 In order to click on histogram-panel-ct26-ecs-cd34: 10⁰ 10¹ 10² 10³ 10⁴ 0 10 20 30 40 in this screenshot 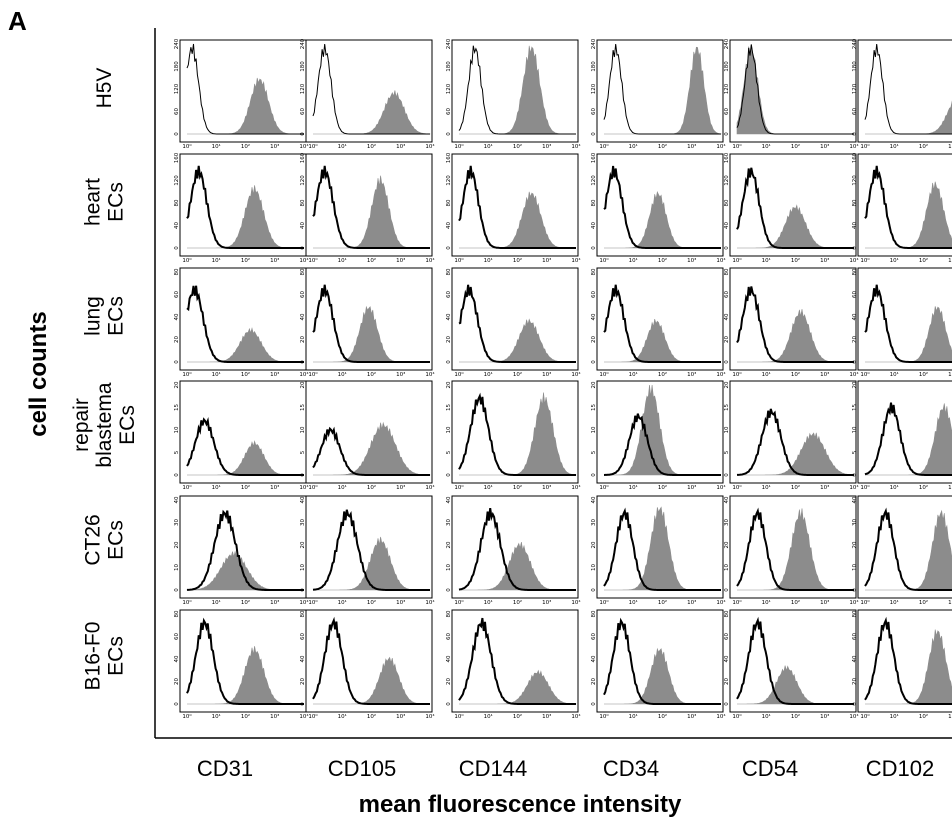, I will do `click(658, 550)`.